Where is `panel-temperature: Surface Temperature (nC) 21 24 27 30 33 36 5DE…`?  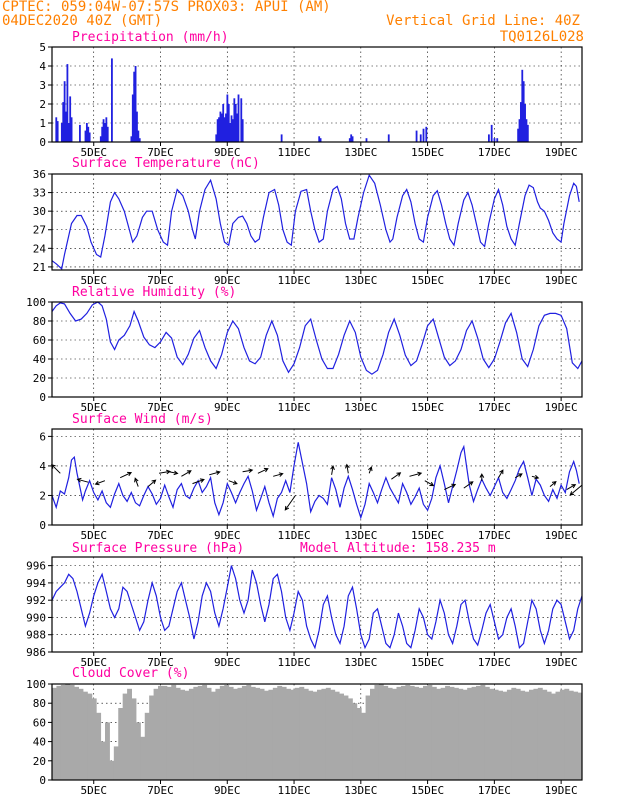 panel-temperature: Surface Temperature (nC) 21 24 27 30 33 36 5DE… is located at coordinates (308, 221).